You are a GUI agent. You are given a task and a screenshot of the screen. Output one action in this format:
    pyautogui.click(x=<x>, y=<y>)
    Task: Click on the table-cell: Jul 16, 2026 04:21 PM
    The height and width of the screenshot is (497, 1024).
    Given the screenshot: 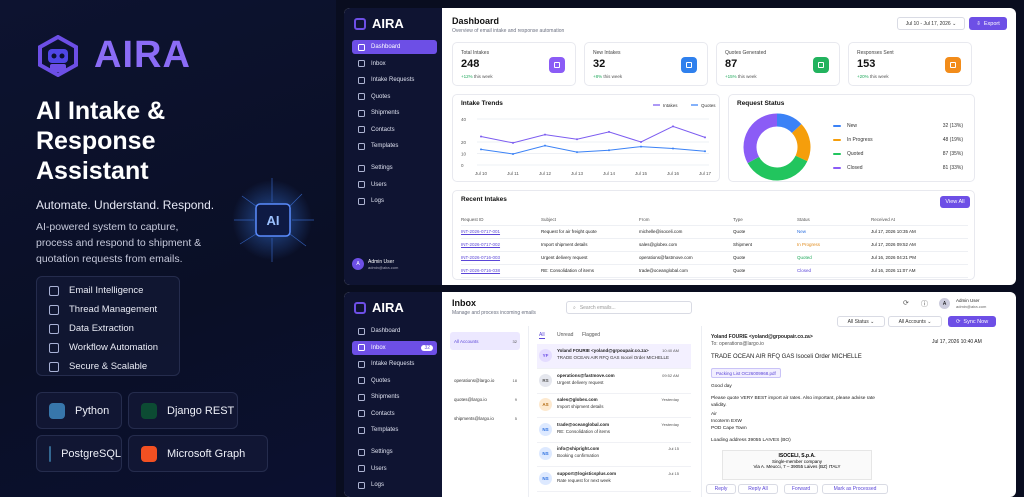 What is the action you would take?
    pyautogui.click(x=894, y=257)
    